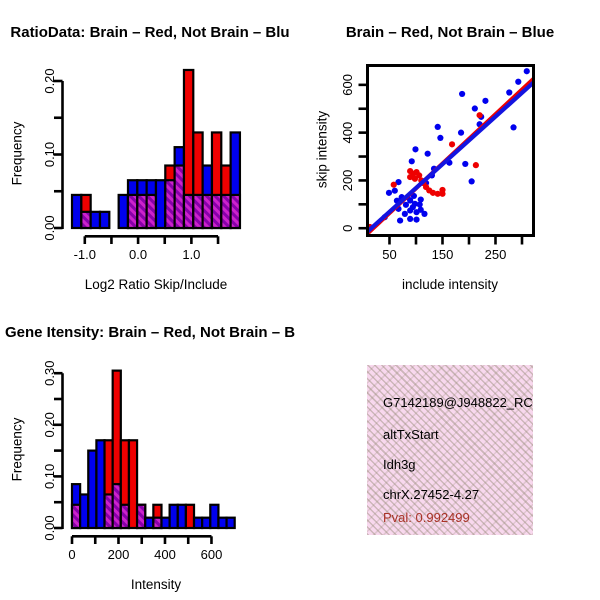 Image resolution: width=600 pixels, height=600 pixels. What do you see at coordinates (49, 373) in the screenshot?
I see `svg-text: 0.30` at bounding box center [49, 373].